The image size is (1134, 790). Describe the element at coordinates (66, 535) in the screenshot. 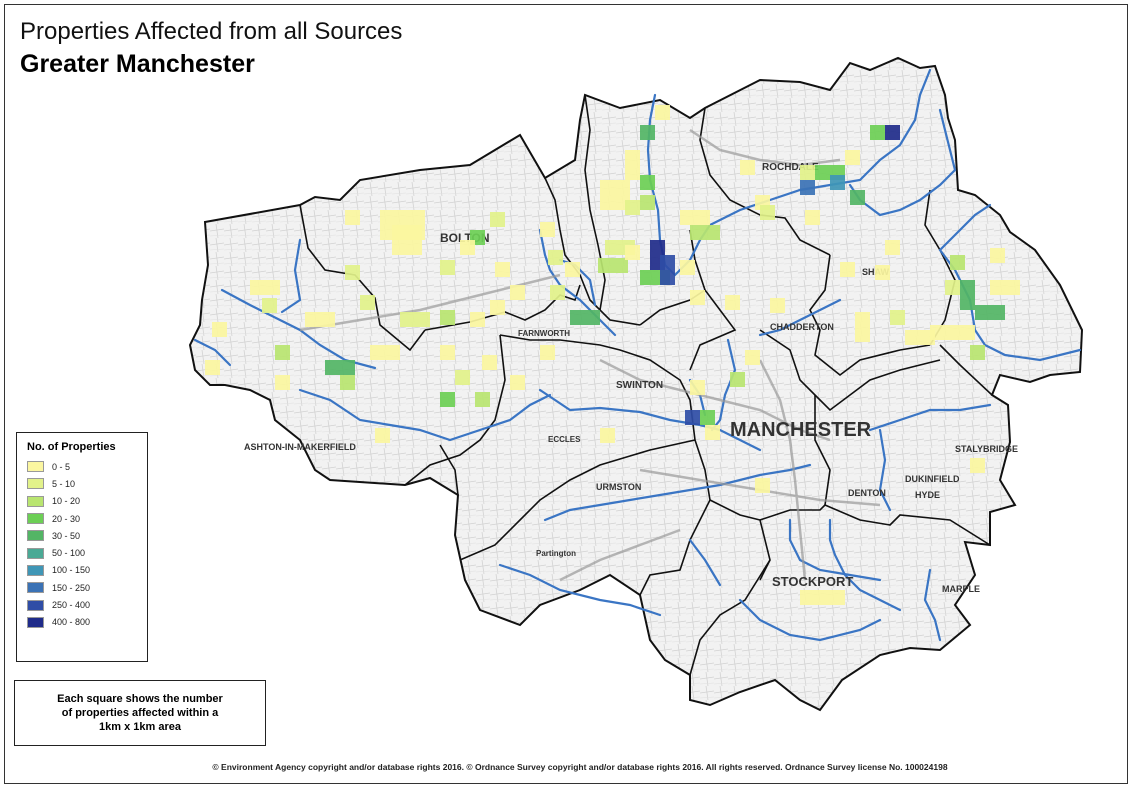

I see `legend-label: 30 - 50` at that location.